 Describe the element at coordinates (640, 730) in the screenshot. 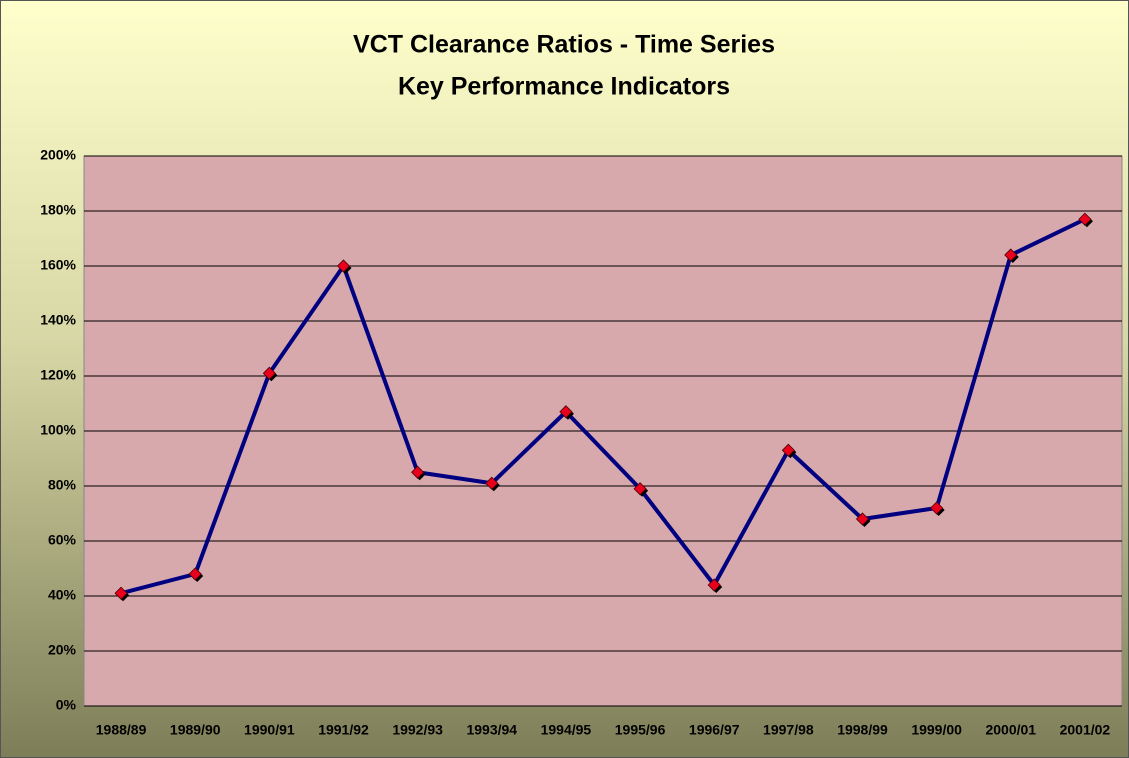

I see `x-tick-label: 1995/96` at that location.